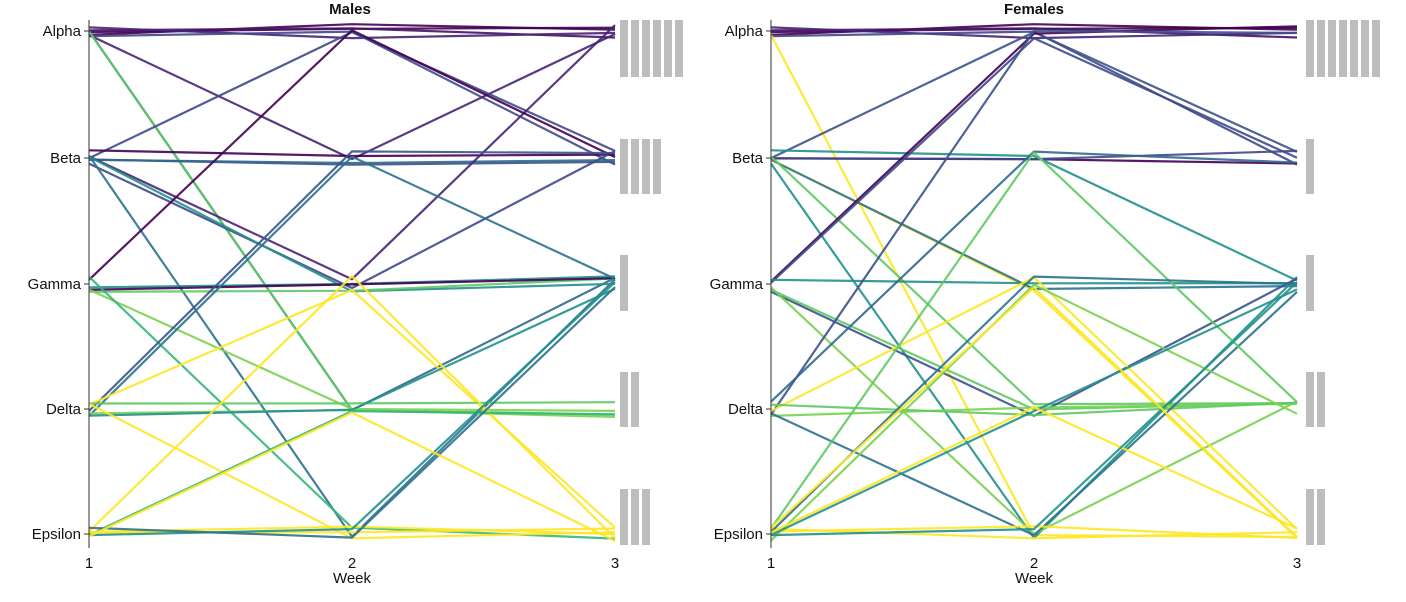 This screenshot has height=602, width=1406. Describe the element at coordinates (350, 9) in the screenshot. I see `panel-title: Males` at that location.